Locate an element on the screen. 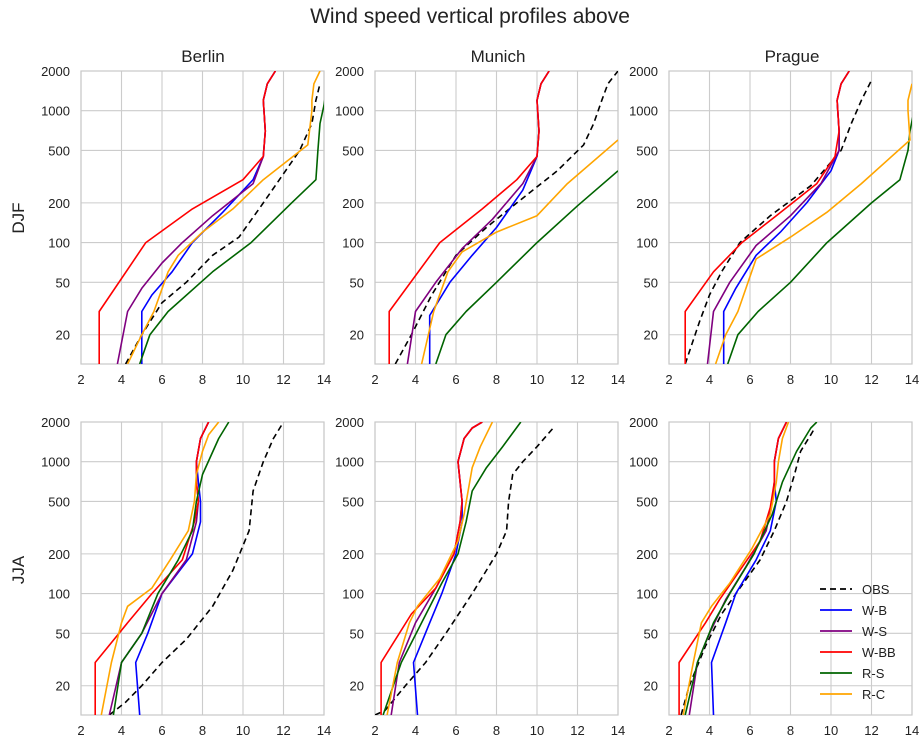 The image size is (923, 742). y-tick-label: 100 is located at coordinates (353, 243).